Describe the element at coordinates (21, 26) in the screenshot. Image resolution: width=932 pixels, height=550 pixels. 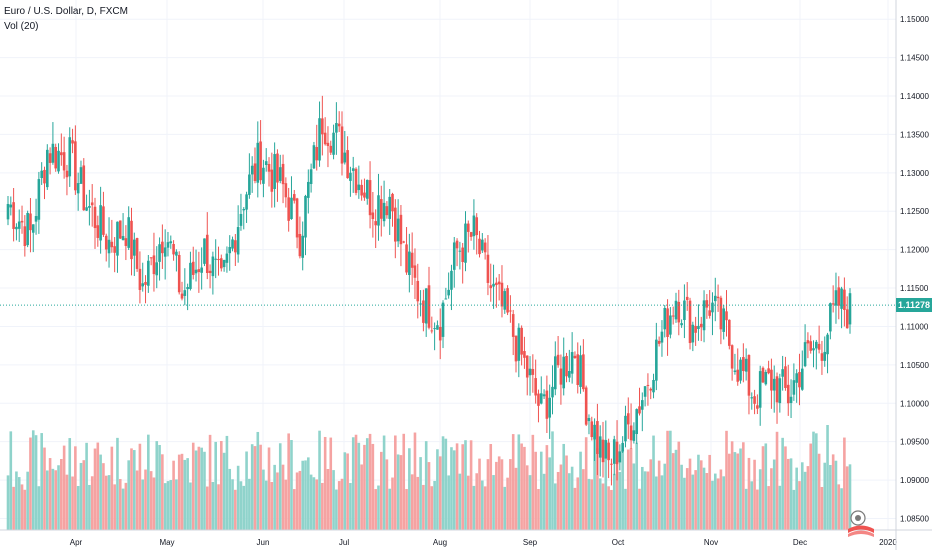
I see `volume-indicator-label: Vol (20)` at that location.